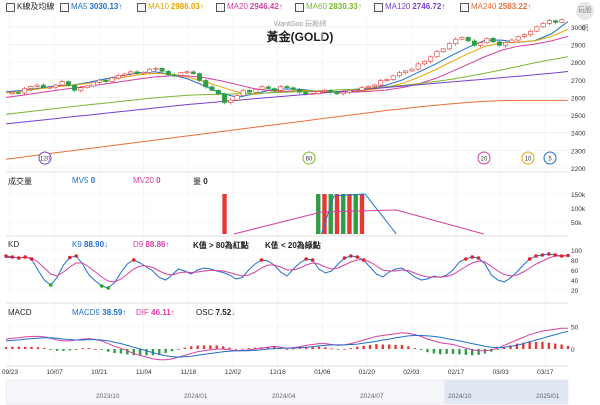 The width and height of the screenshot is (600, 405). Describe the element at coordinates (495, 7) in the screenshot. I see `legend-ma240: MA240 2583.22↑` at that location.